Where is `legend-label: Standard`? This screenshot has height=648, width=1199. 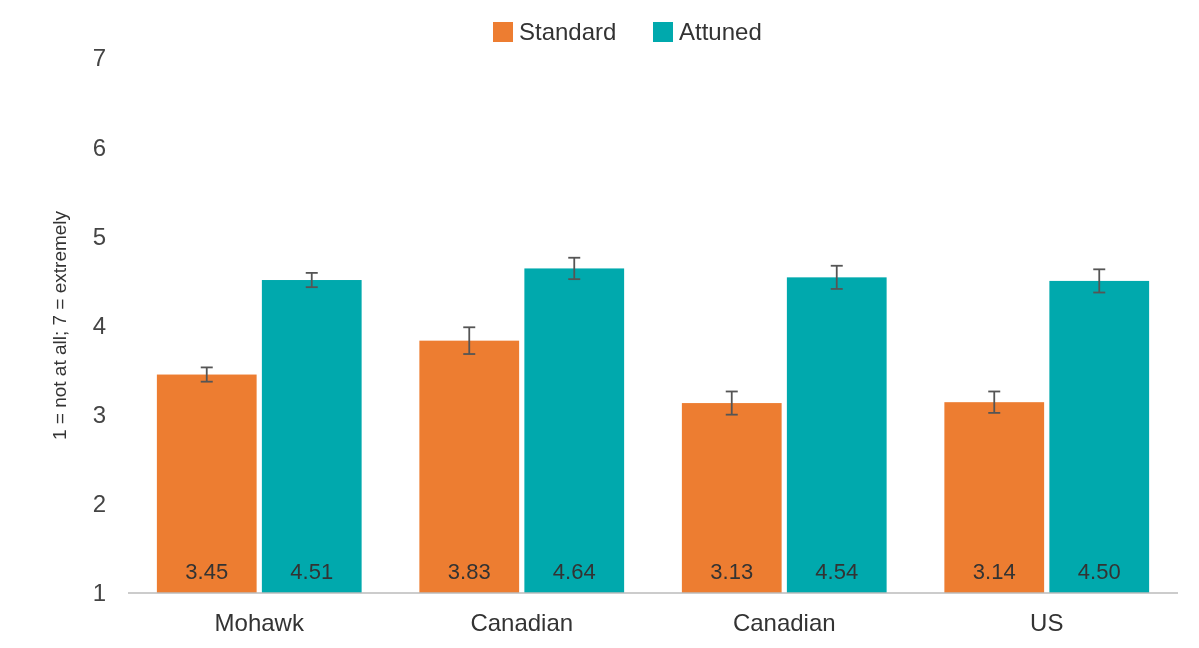
legend-label: Standard is located at coordinates (568, 32).